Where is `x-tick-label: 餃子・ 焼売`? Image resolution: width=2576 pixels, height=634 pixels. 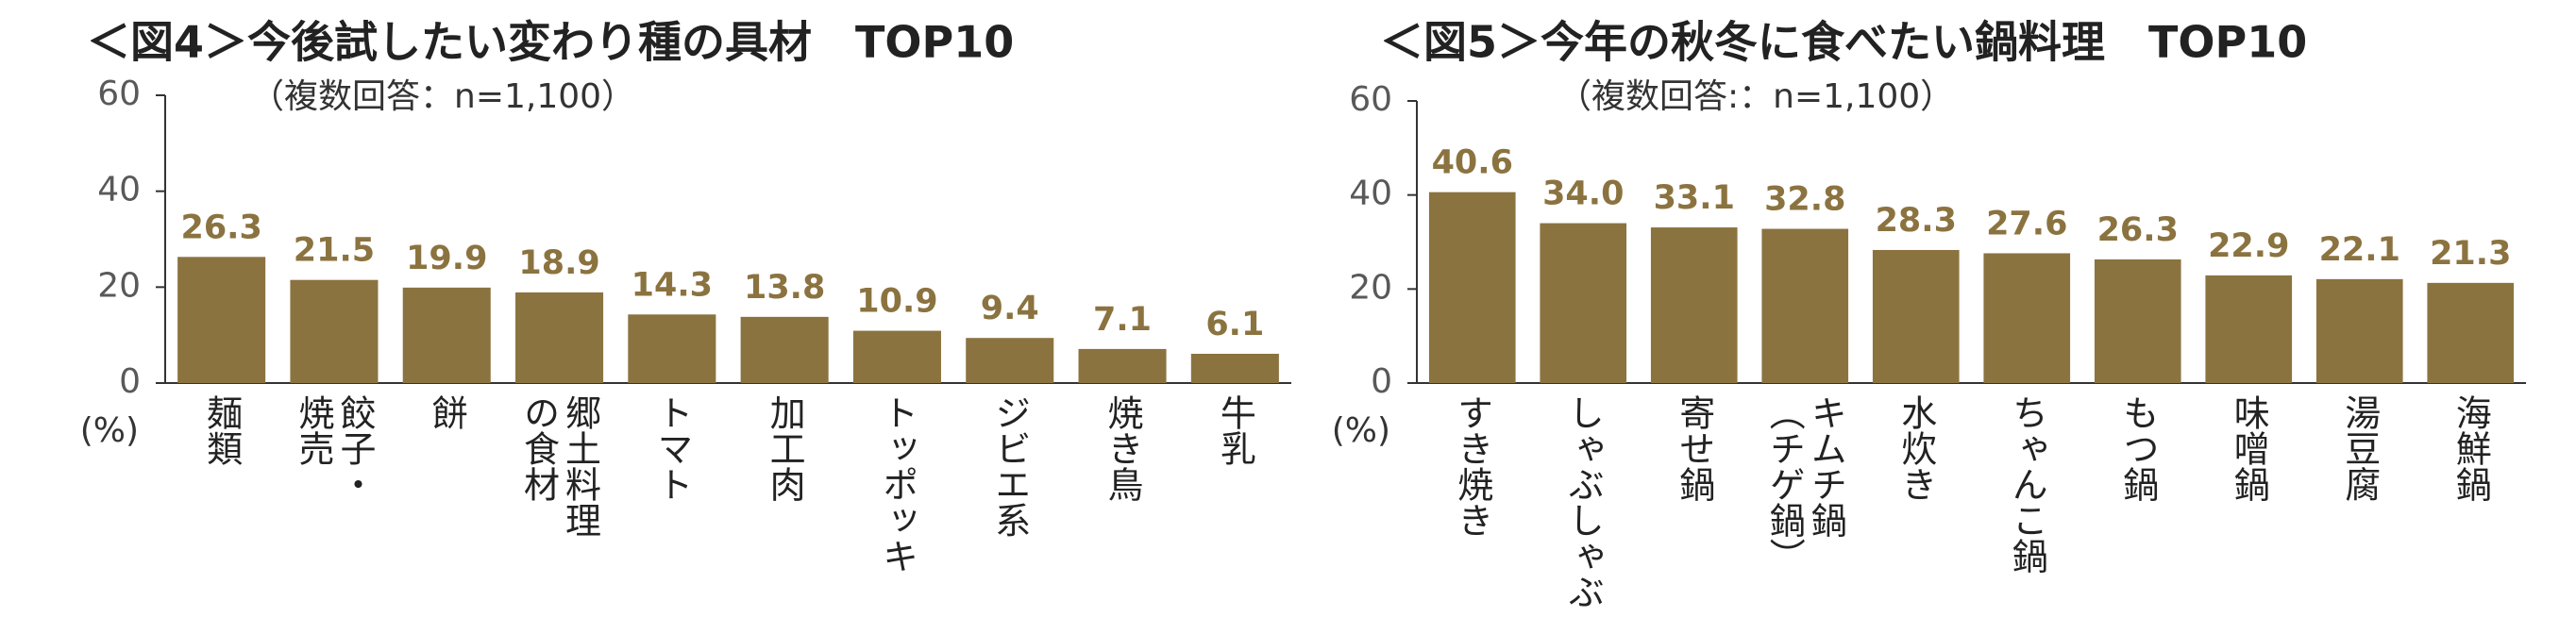 x-tick-label: 餃子・ 焼売 is located at coordinates (334, 448).